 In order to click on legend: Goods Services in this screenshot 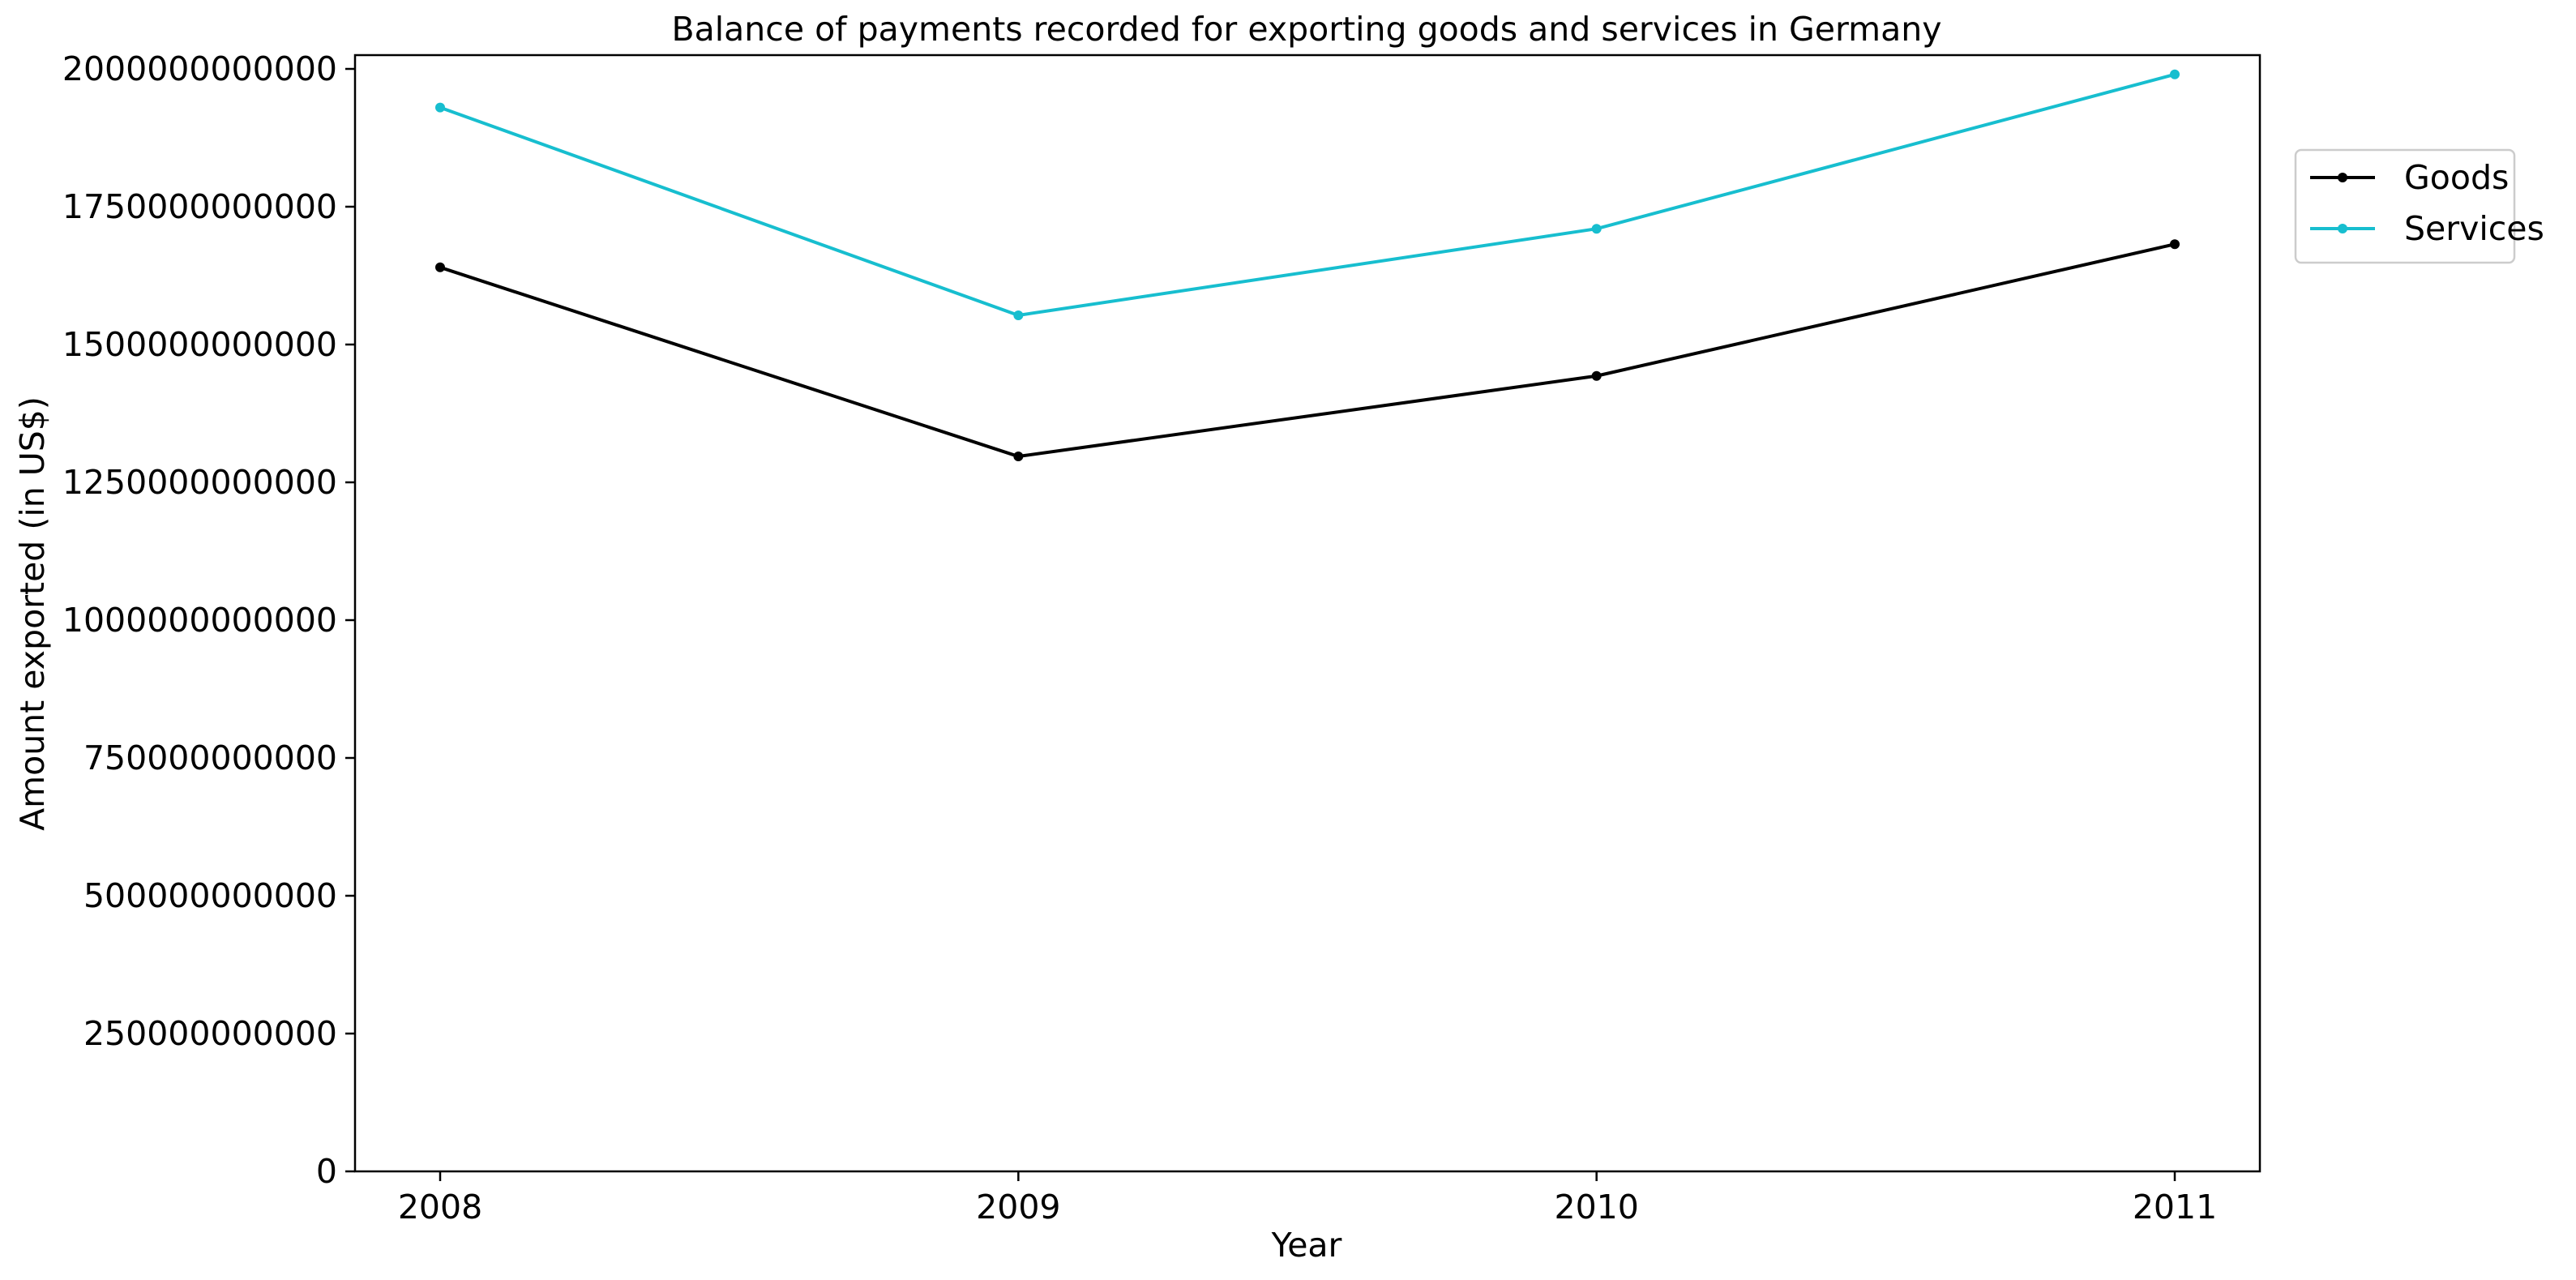, I will do `click(2419, 206)`.